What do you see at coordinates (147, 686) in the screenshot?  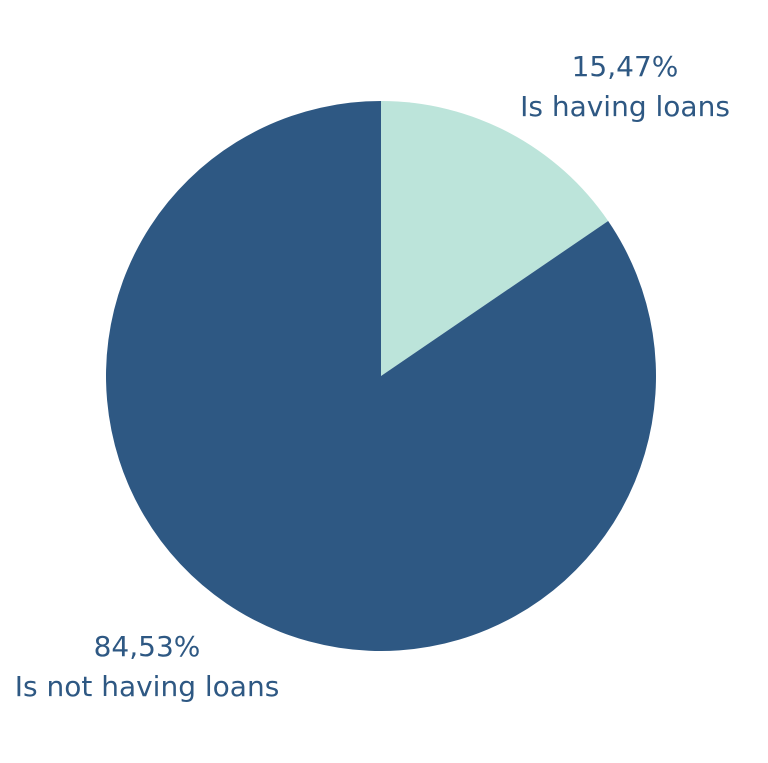 I see `slice-name-not-having-loans: Is not having loans` at bounding box center [147, 686].